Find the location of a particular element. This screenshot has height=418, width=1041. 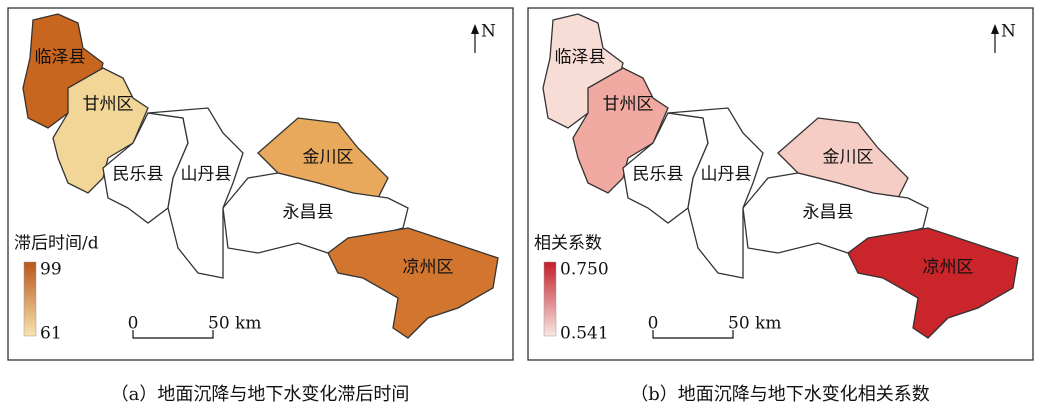

legend-min: 0.541 is located at coordinates (584, 334).